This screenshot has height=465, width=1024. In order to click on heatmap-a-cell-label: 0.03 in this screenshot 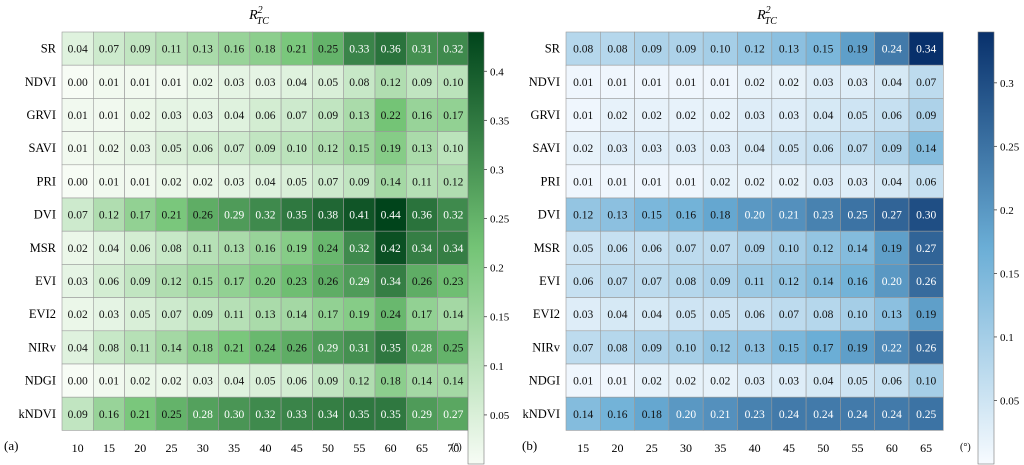, I will do `click(171, 116)`.